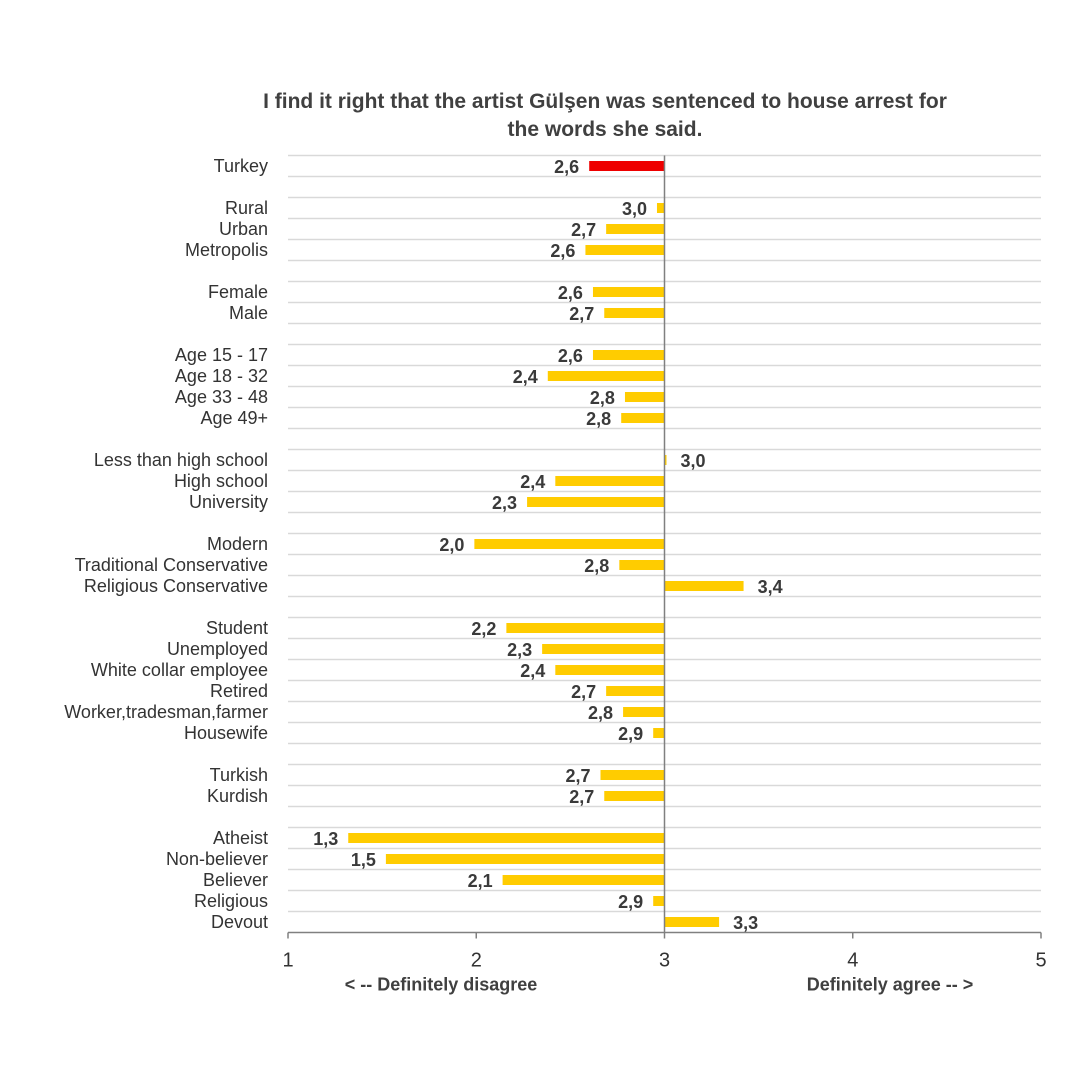 The image size is (1080, 1080). I want to click on value-label: 2,2, so click(483, 629).